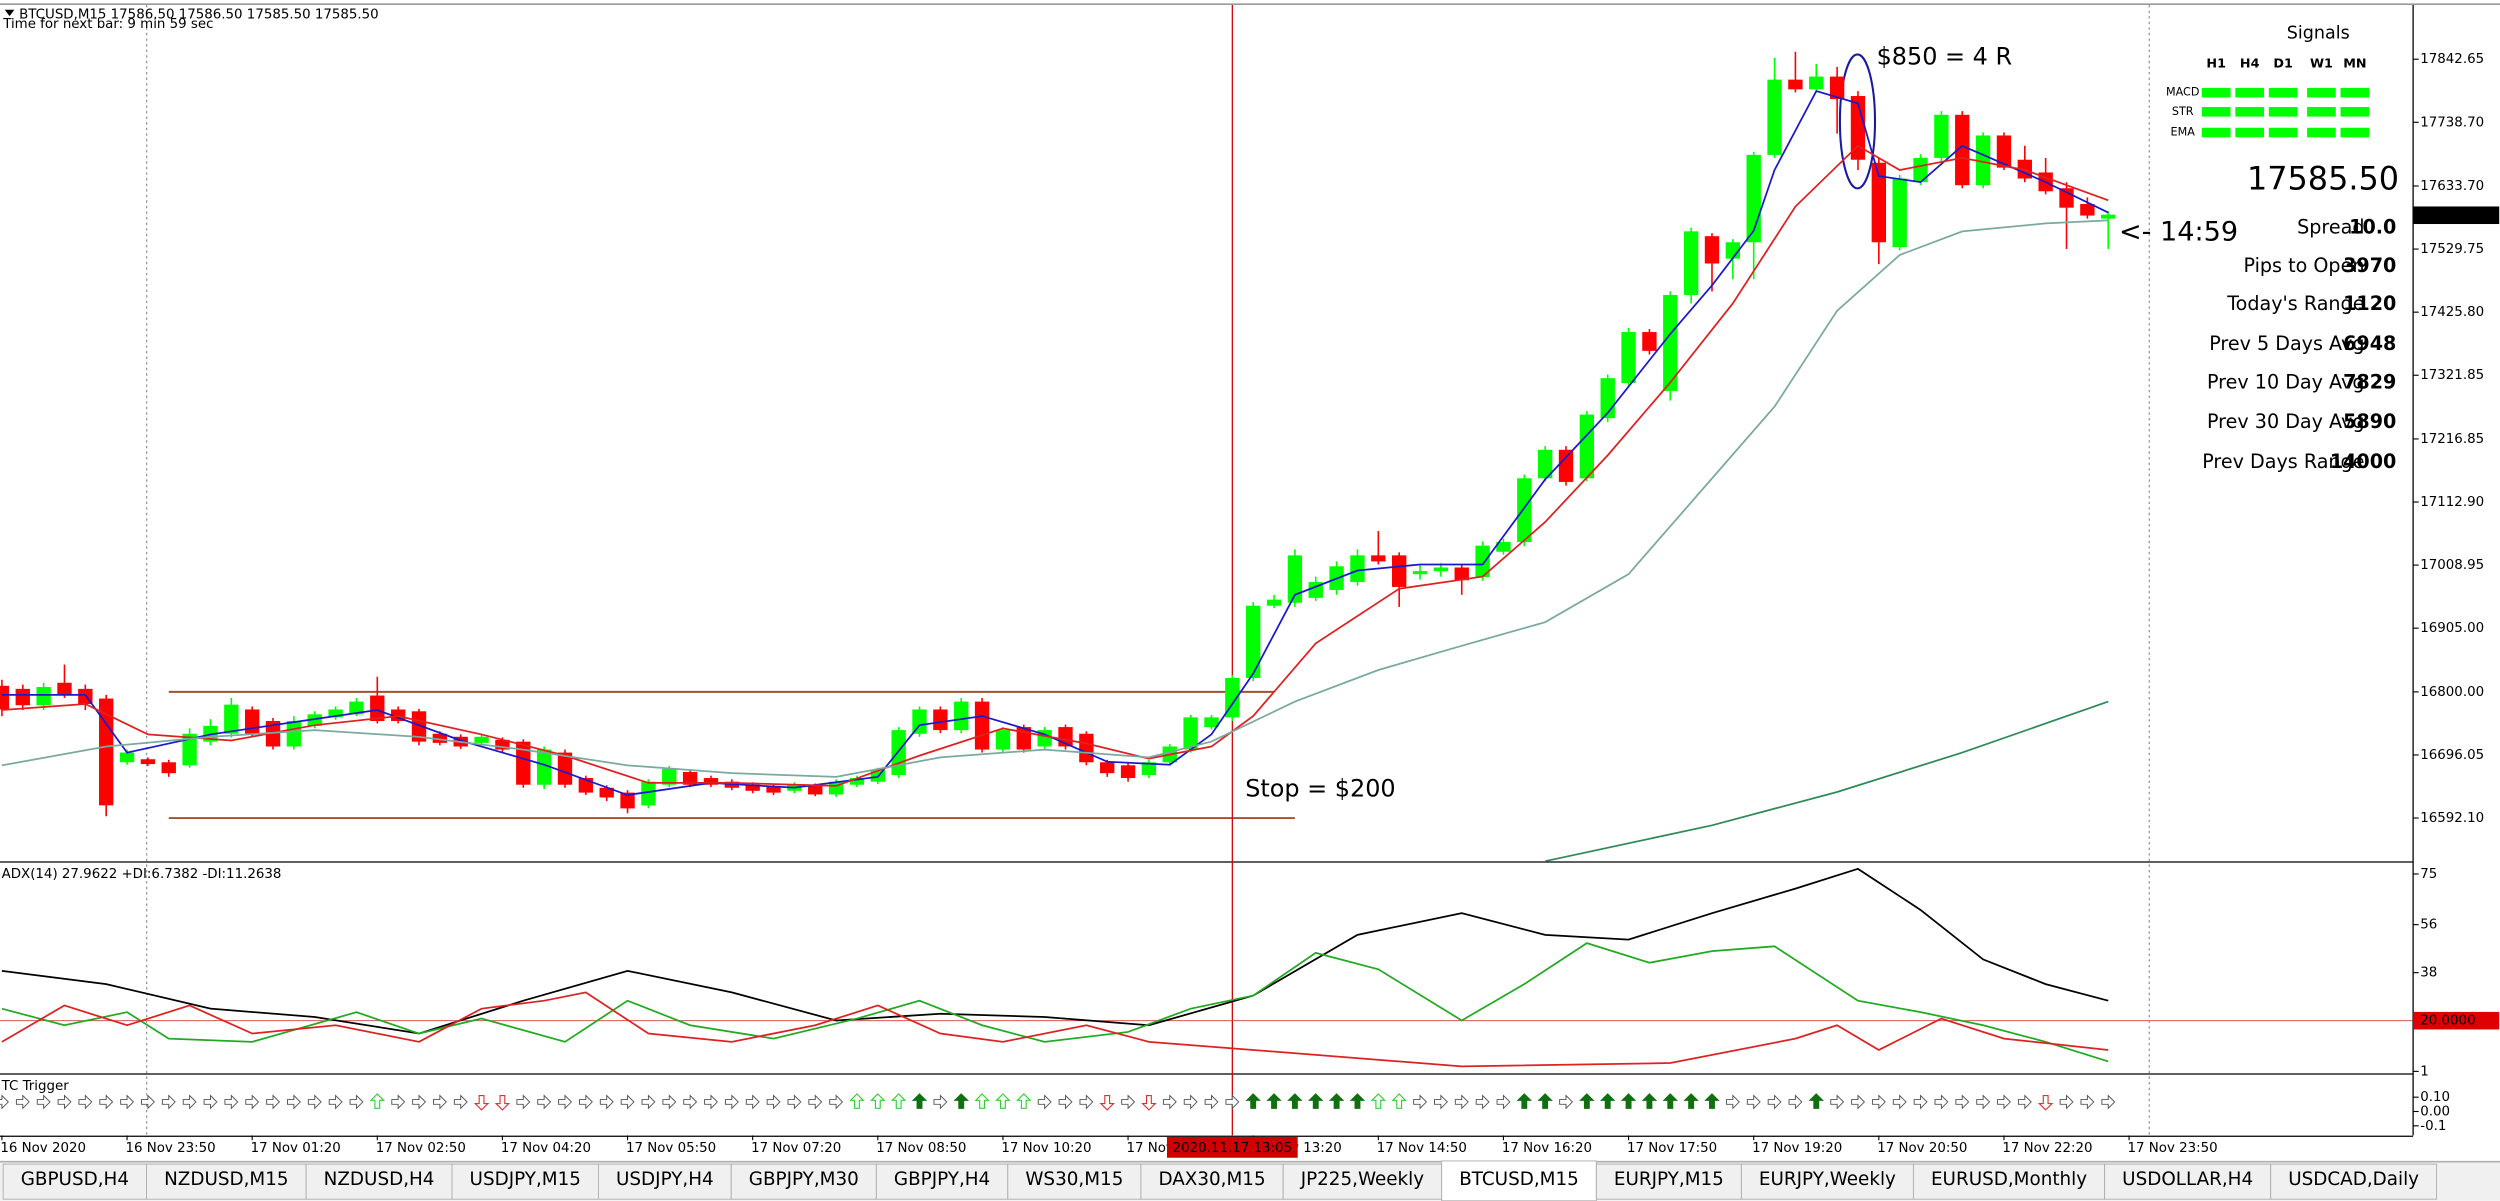 The image size is (2500, 1201). What do you see at coordinates (1945, 57) in the screenshot?
I see `annotation: $850 = 4 R` at bounding box center [1945, 57].